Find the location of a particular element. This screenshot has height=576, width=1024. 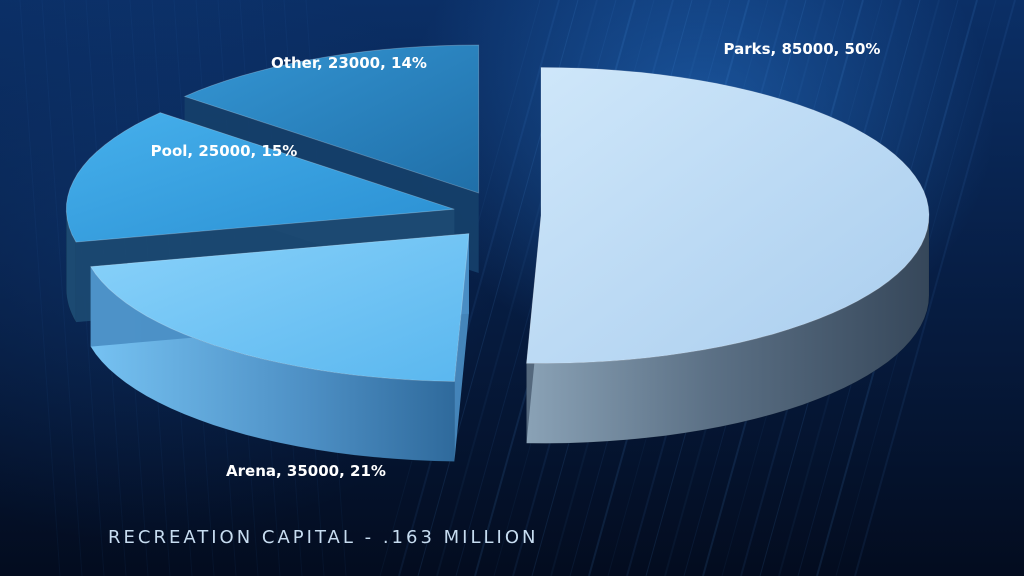

slice-label-pool: Pool, 25000, 15% is located at coordinates (224, 151).